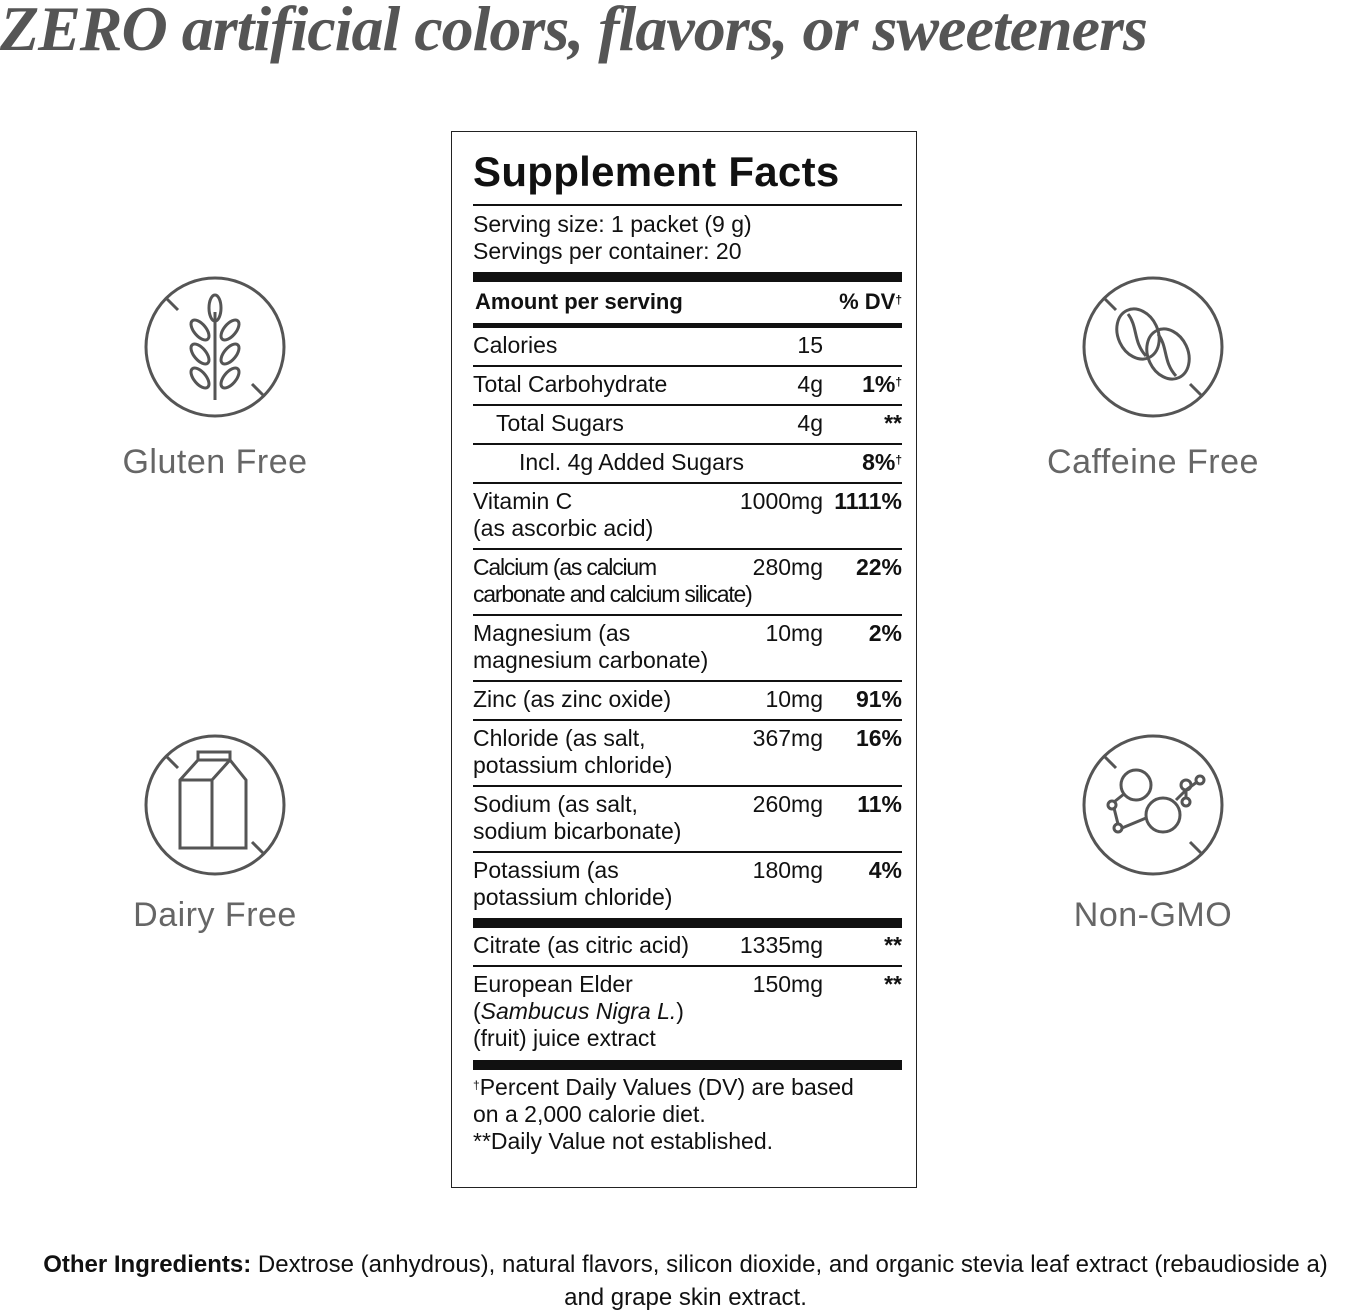  Describe the element at coordinates (1153, 462) in the screenshot. I see `badge-label: Caffeine Free` at that location.